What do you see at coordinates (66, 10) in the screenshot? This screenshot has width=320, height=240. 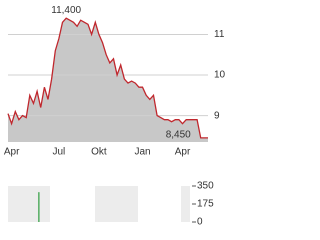 I see `annotation: 11,400` at bounding box center [66, 10].